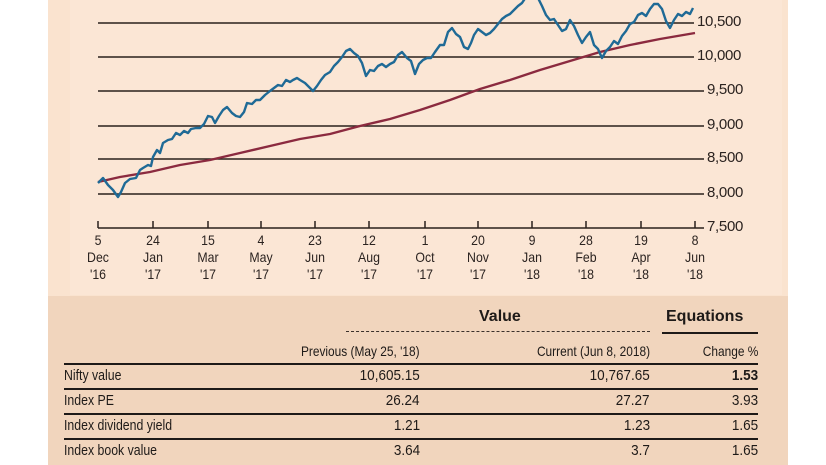  What do you see at coordinates (153, 257) in the screenshot?
I see `x-tick-label: 24 Jan '17` at bounding box center [153, 257].